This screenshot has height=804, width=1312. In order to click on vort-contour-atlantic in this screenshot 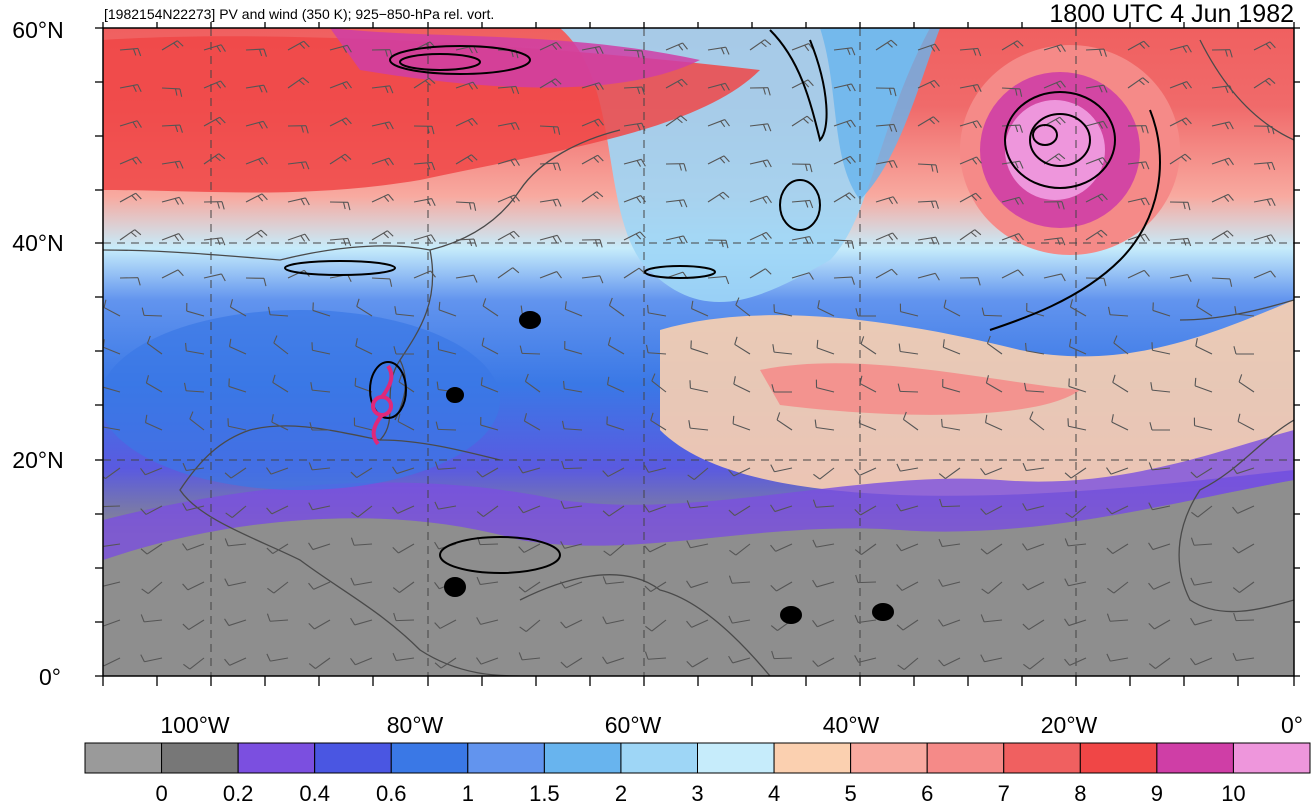, I will do `click(800, 205)`.